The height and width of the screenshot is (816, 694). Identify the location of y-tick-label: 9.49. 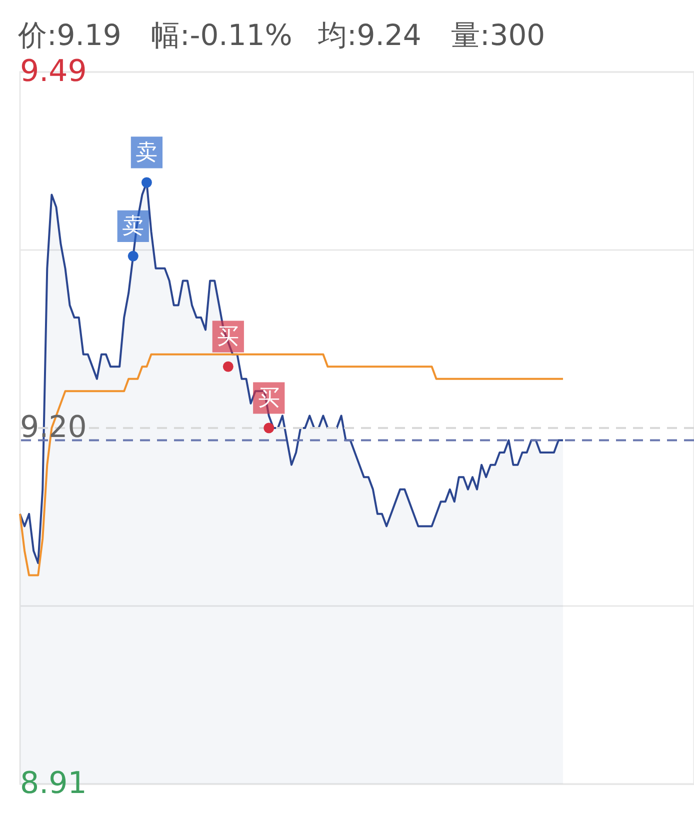
(53, 71).